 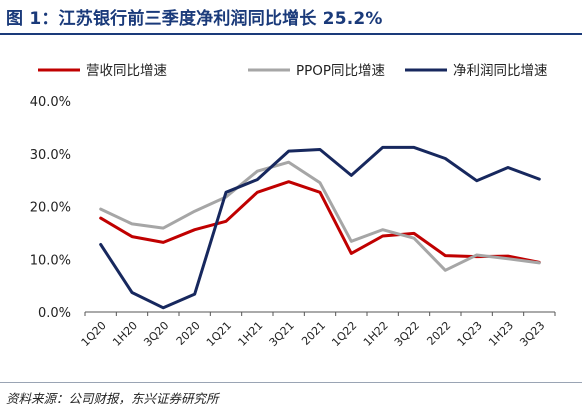 I want to click on x-tick-label: 1Q21, so click(x=219, y=334).